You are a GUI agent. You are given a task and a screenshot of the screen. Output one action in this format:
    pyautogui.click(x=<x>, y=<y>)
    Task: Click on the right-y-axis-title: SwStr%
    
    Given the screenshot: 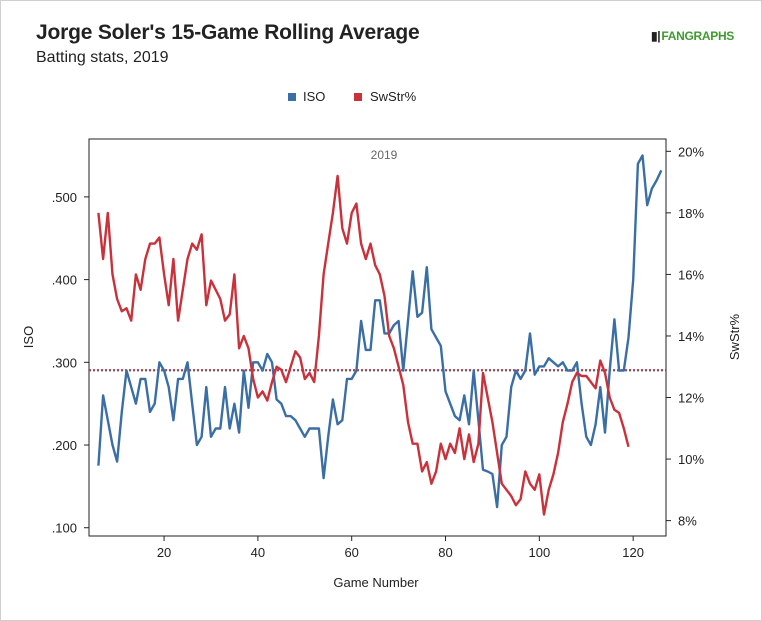 What is the action you would take?
    pyautogui.click(x=734, y=336)
    